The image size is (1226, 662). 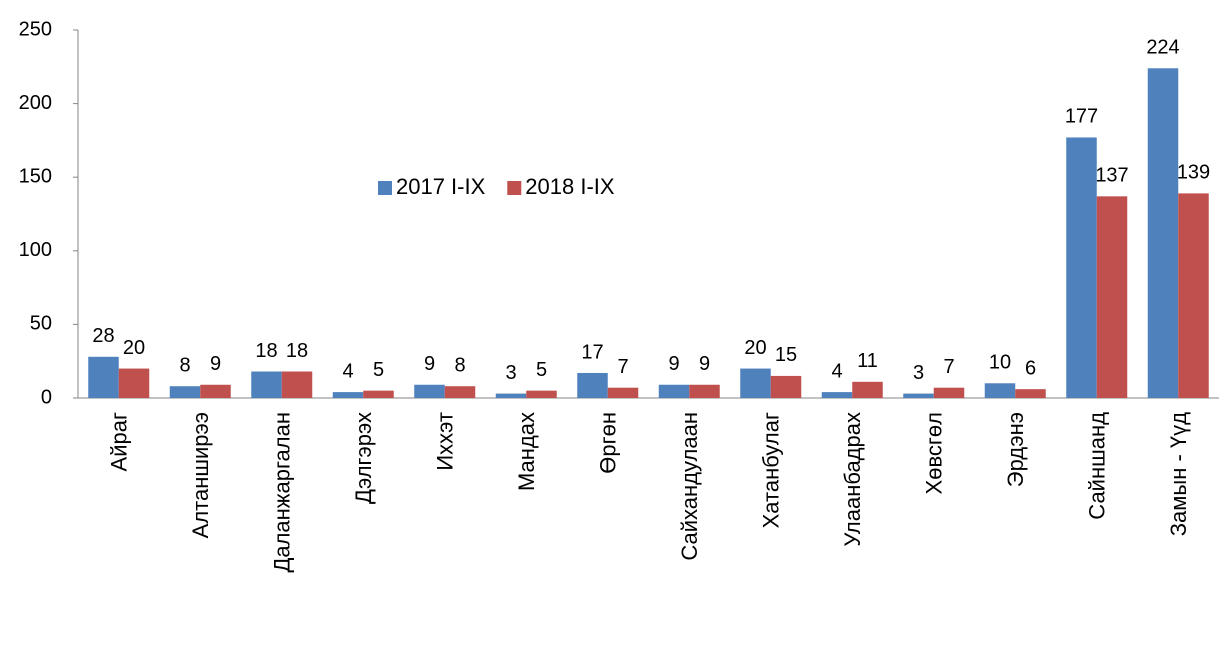 What do you see at coordinates (592, 352) in the screenshot?
I see `data-label: 17` at bounding box center [592, 352].